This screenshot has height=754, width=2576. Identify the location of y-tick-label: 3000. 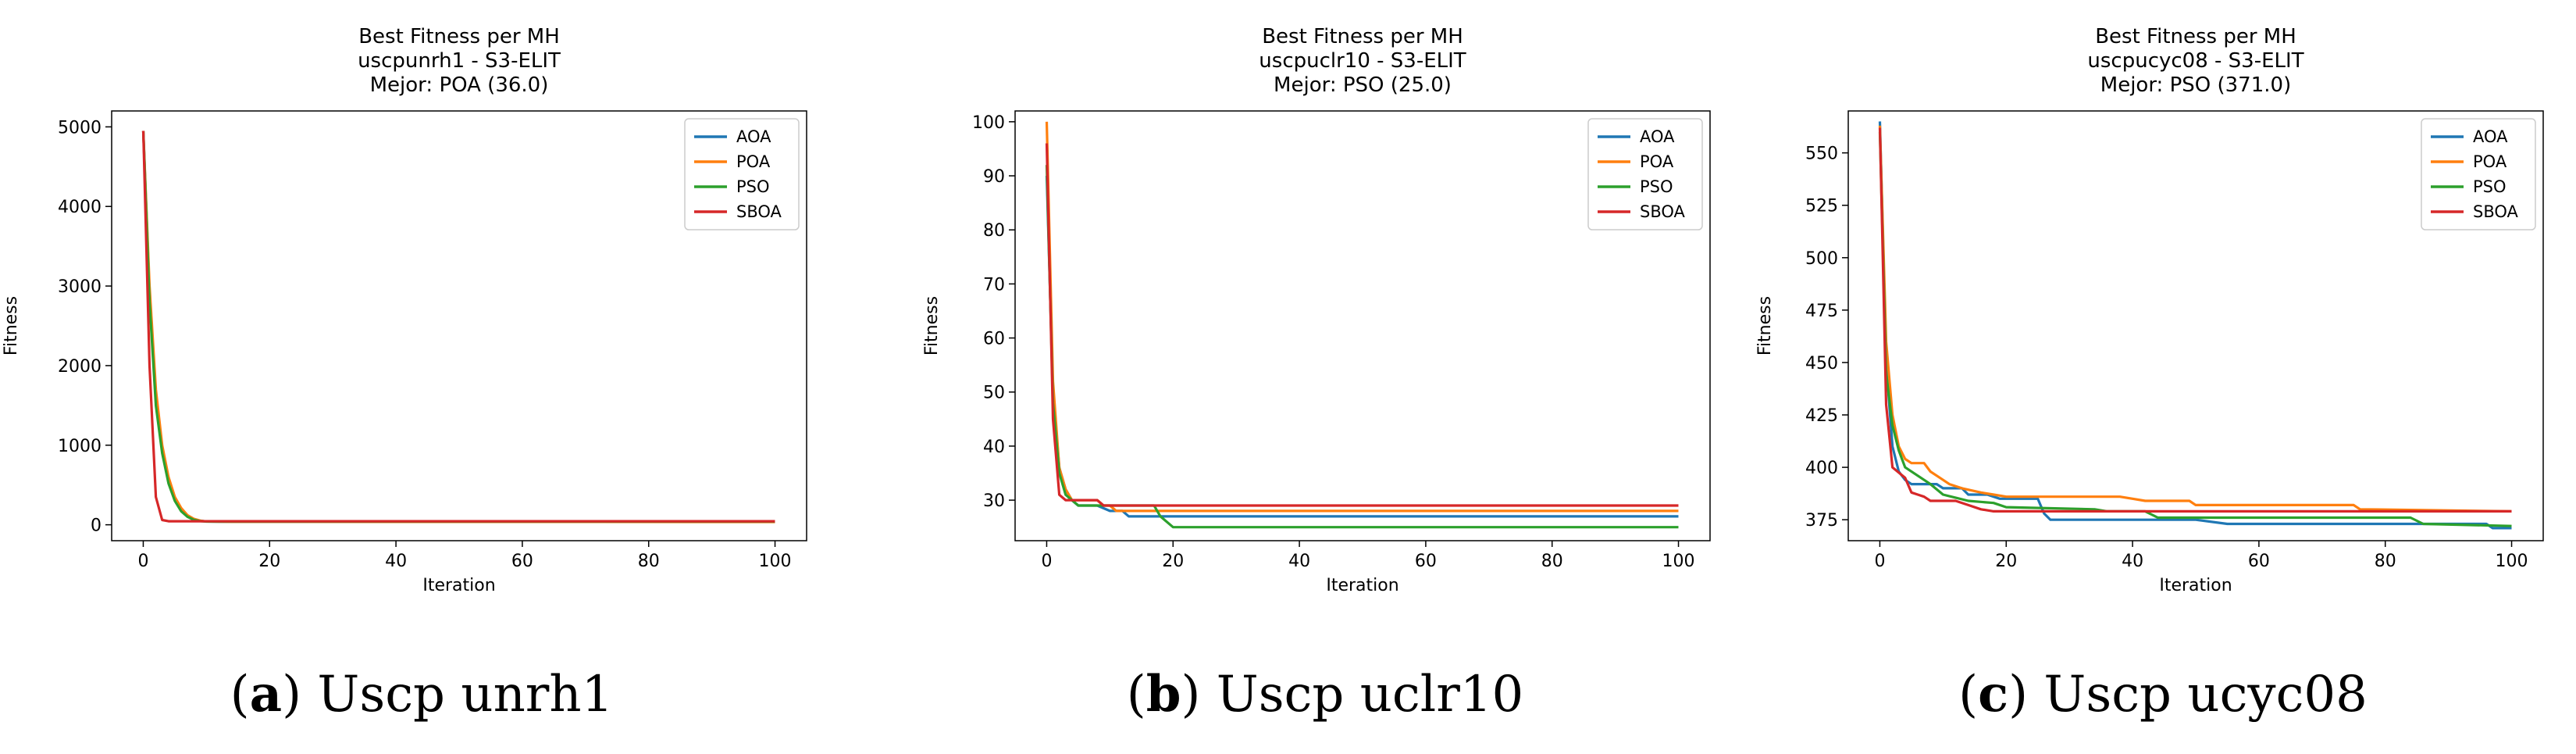
(80, 287).